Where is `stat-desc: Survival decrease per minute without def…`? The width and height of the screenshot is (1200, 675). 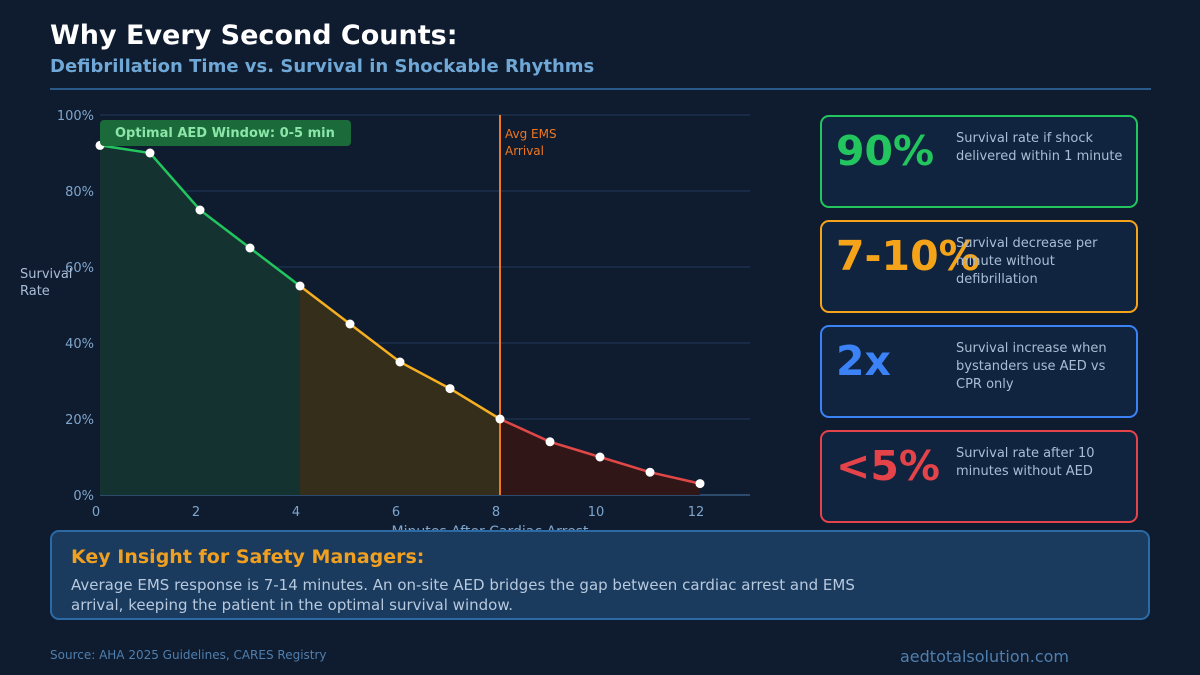 stat-desc: Survival decrease per minute without def… is located at coordinates (1027, 261).